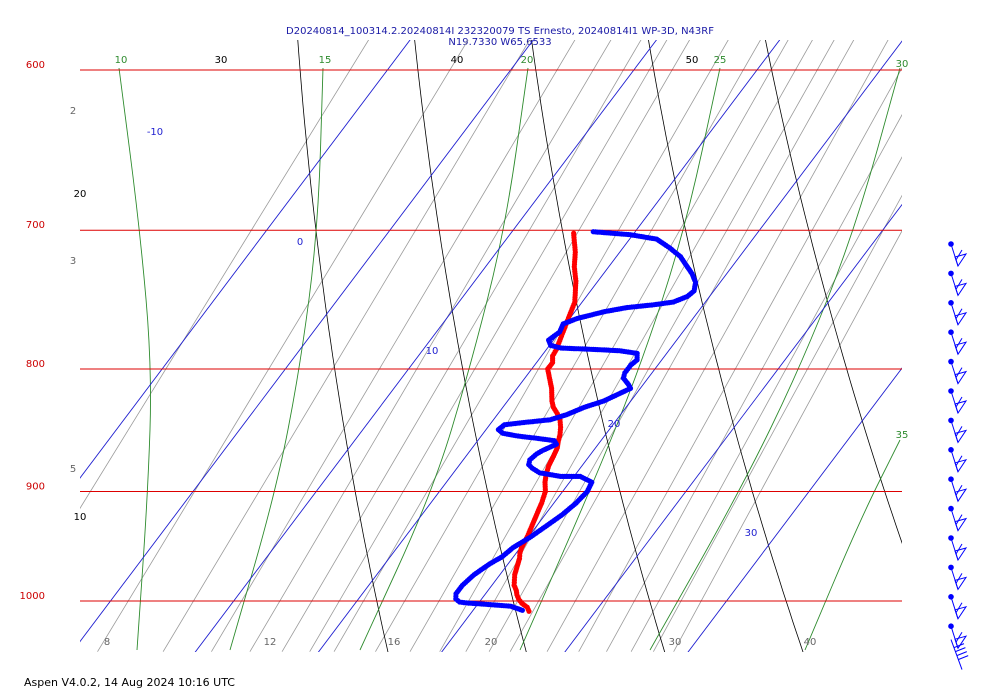 This screenshot has height=700, width=1000. Describe the element at coordinates (675, 642) in the screenshot. I see `bottom-label: 30` at that location.